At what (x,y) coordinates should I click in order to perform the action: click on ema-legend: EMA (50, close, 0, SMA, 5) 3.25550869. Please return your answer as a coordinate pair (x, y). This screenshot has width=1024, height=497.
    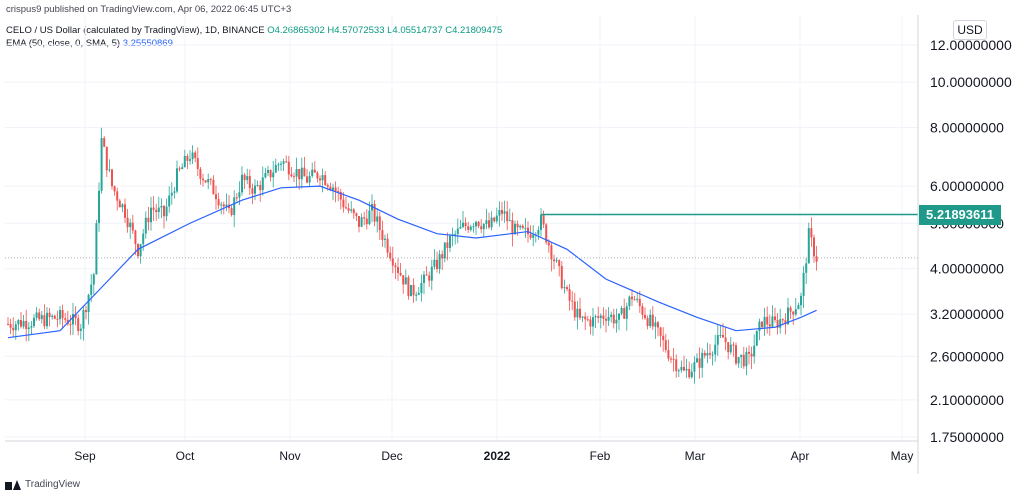
    Looking at the image, I should click on (89, 43).